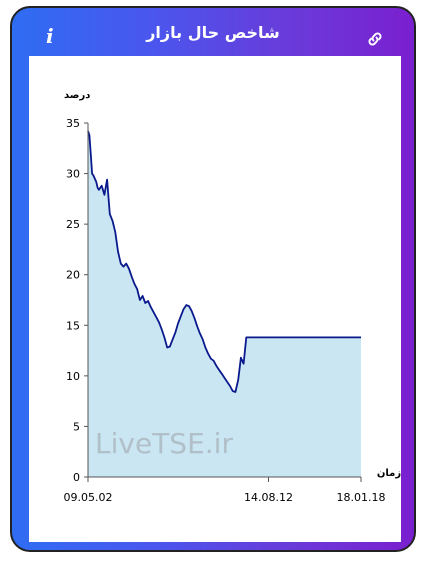 This screenshot has width=427, height=574. Describe the element at coordinates (77, 95) in the screenshot. I see `y-axis-label: درصد` at that location.